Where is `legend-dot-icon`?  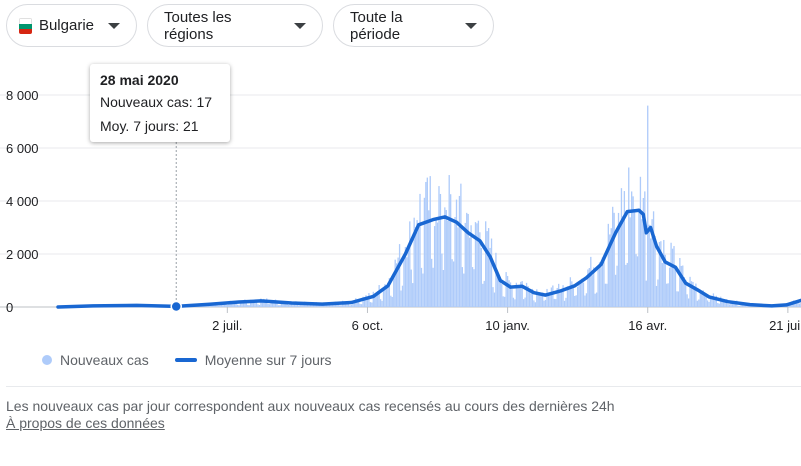 legend-dot-icon is located at coordinates (47, 360).